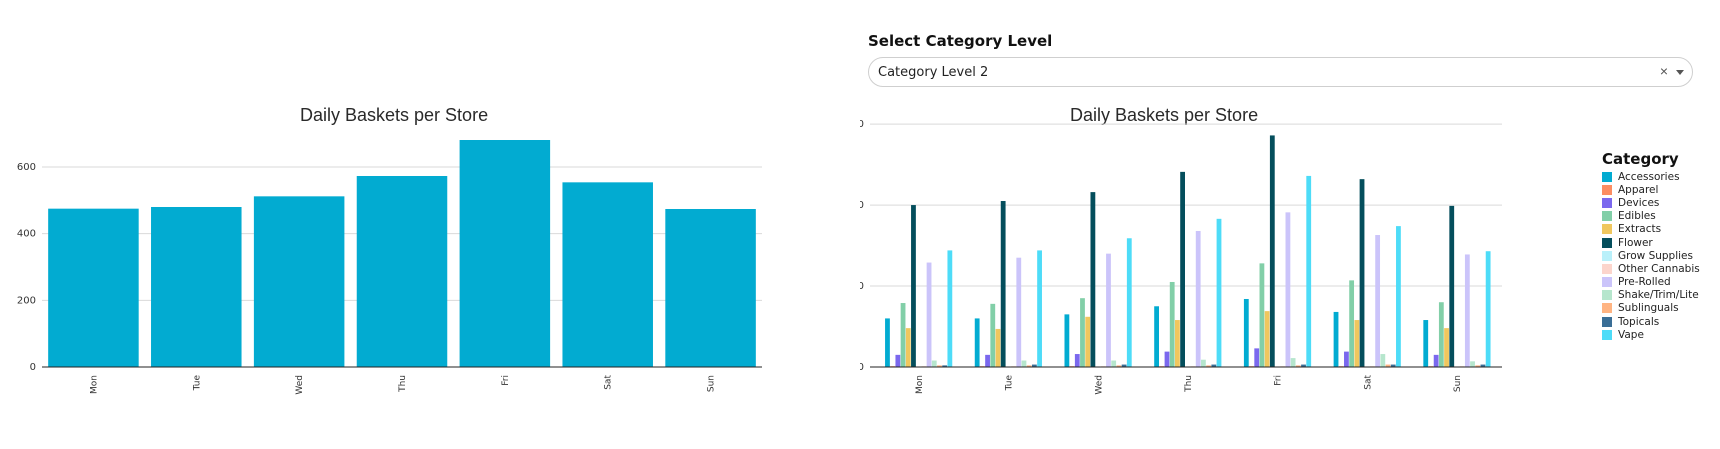 The height and width of the screenshot is (449, 1720). I want to click on category-level-select: Category Level 2 ×, so click(1280, 72).